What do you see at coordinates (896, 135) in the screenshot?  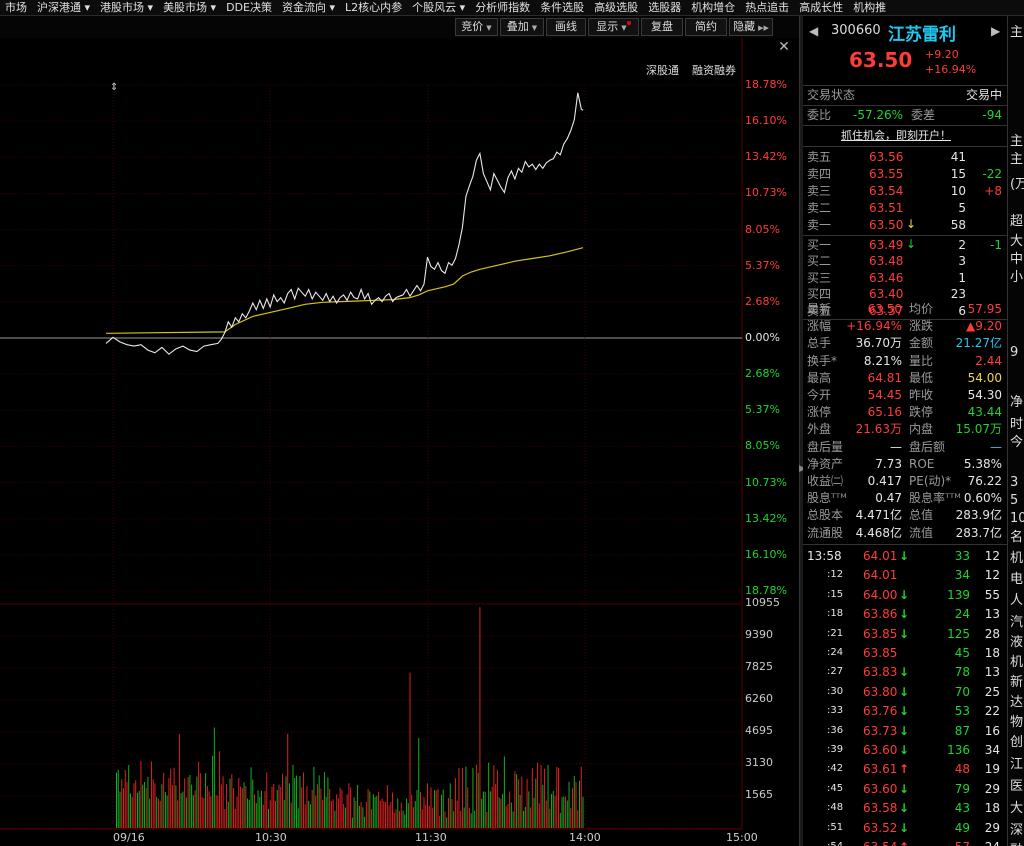 I see `promo-link: 抓住机会，即刻开户！` at bounding box center [896, 135].